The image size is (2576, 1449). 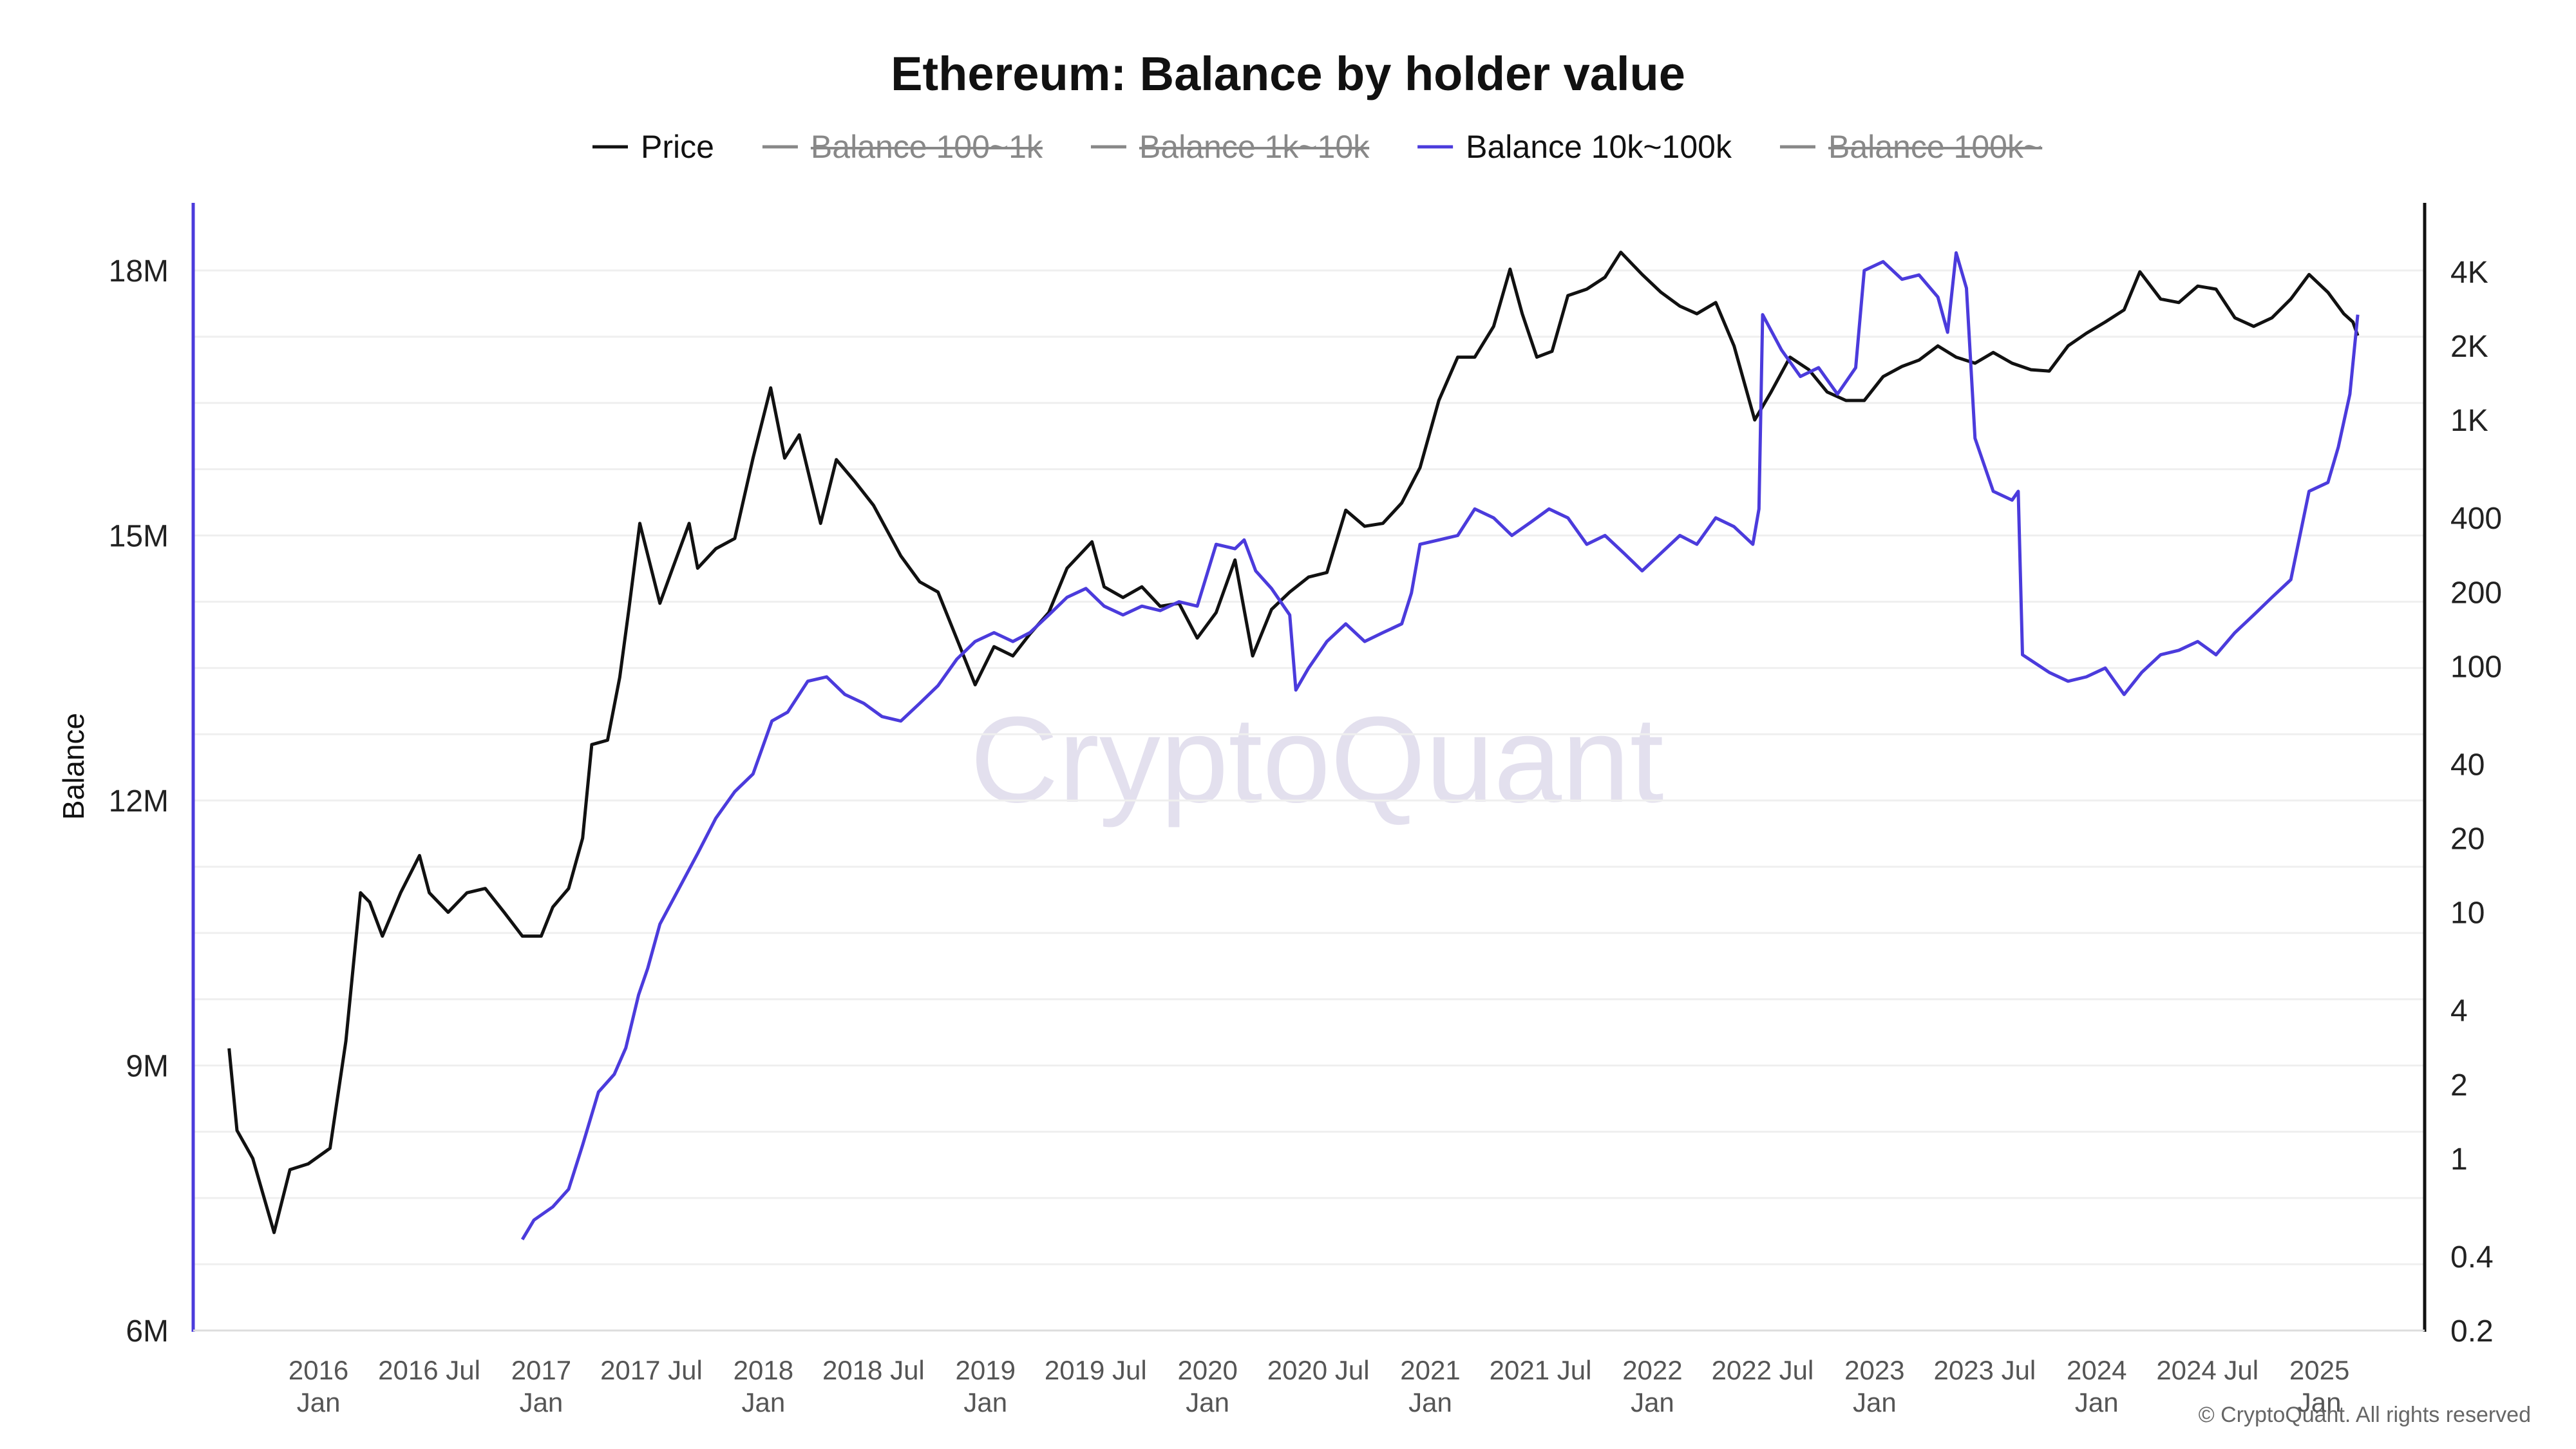 I want to click on right-tick-label: 4, so click(x=2459, y=1011).